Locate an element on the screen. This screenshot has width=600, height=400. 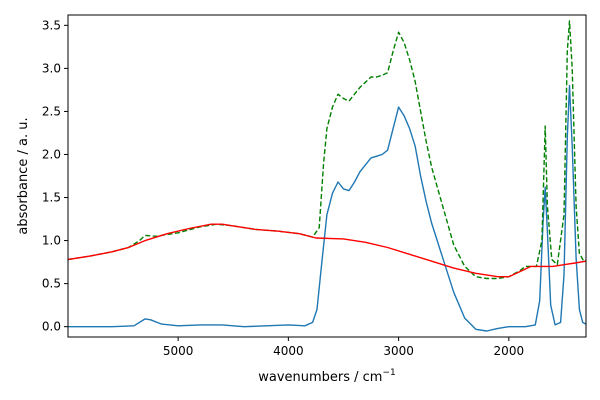
y-tick-label: 1.0 is located at coordinates (51, 241).